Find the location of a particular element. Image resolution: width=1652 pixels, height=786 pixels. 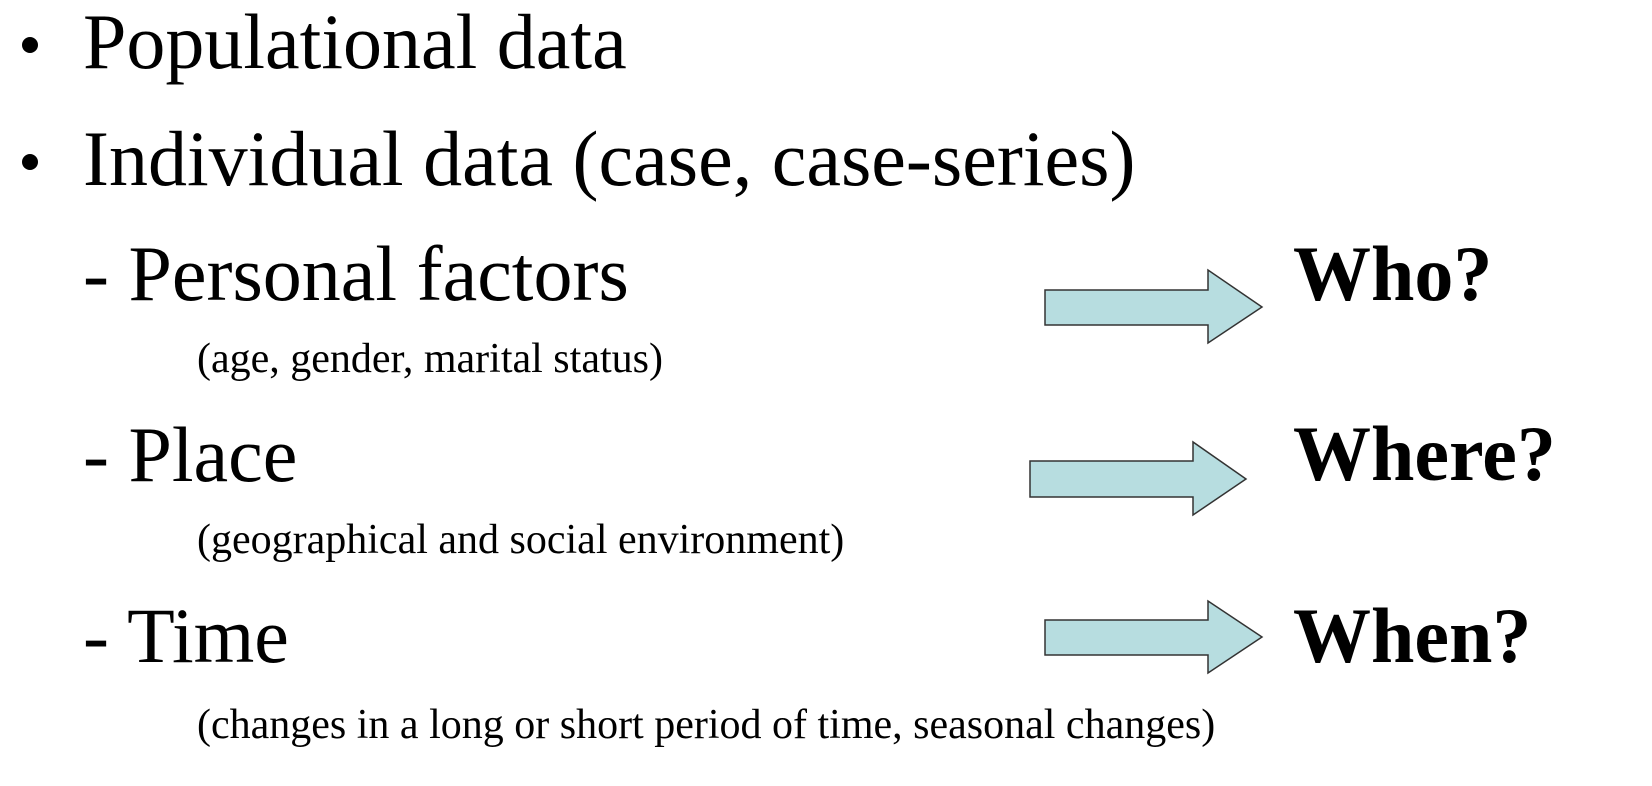

sub-item-answer: Who? is located at coordinates (1392, 273).